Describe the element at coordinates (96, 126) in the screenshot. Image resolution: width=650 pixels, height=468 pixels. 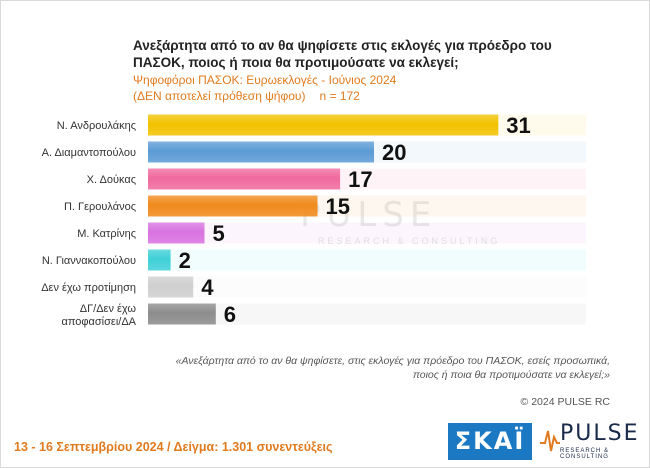
I see `category-label: Ν. Ανδρουλάκης` at that location.